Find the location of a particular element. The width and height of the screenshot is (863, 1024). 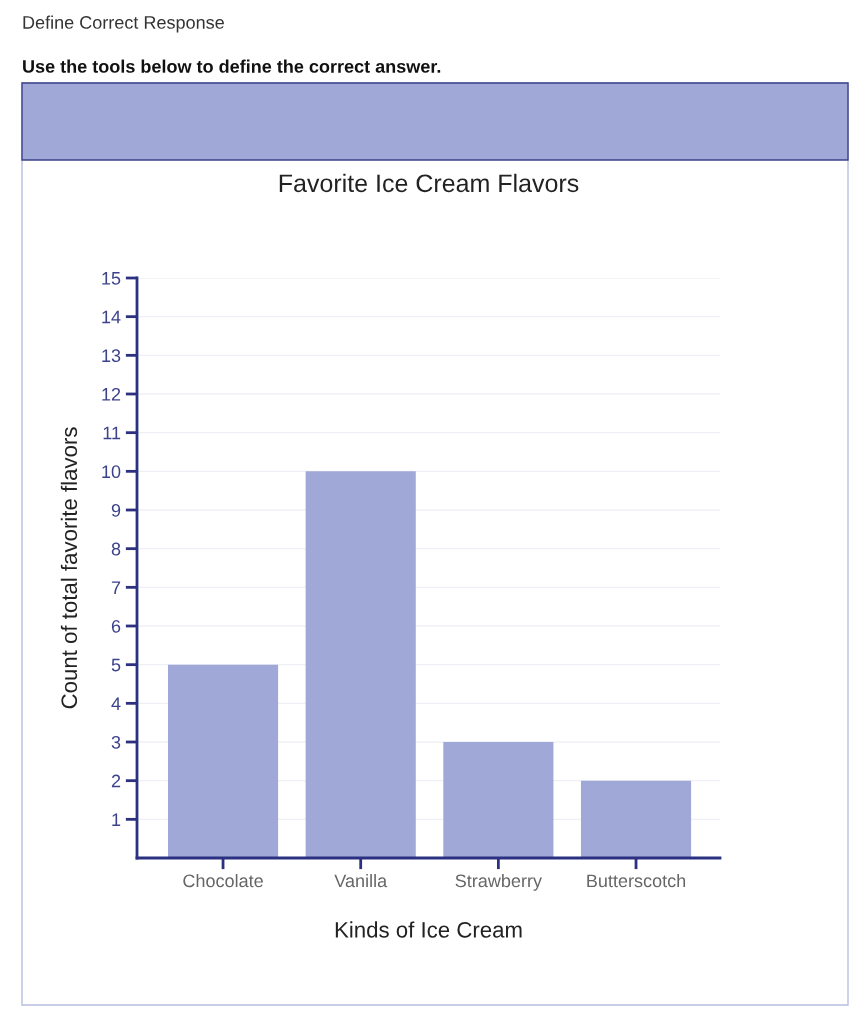

y-tick-label: 9 is located at coordinates (116, 510).